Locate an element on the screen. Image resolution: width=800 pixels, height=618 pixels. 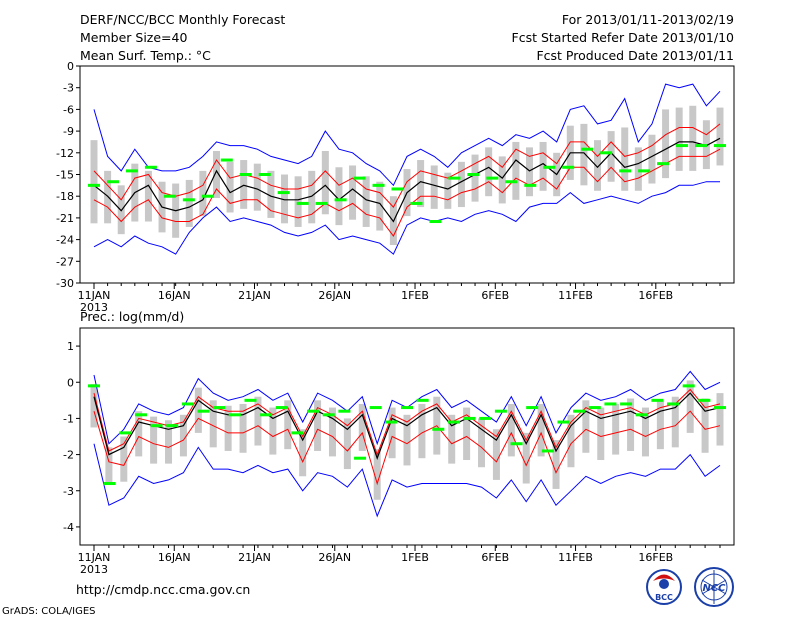
y-tick-label: -3 is located at coordinates (68, 491).